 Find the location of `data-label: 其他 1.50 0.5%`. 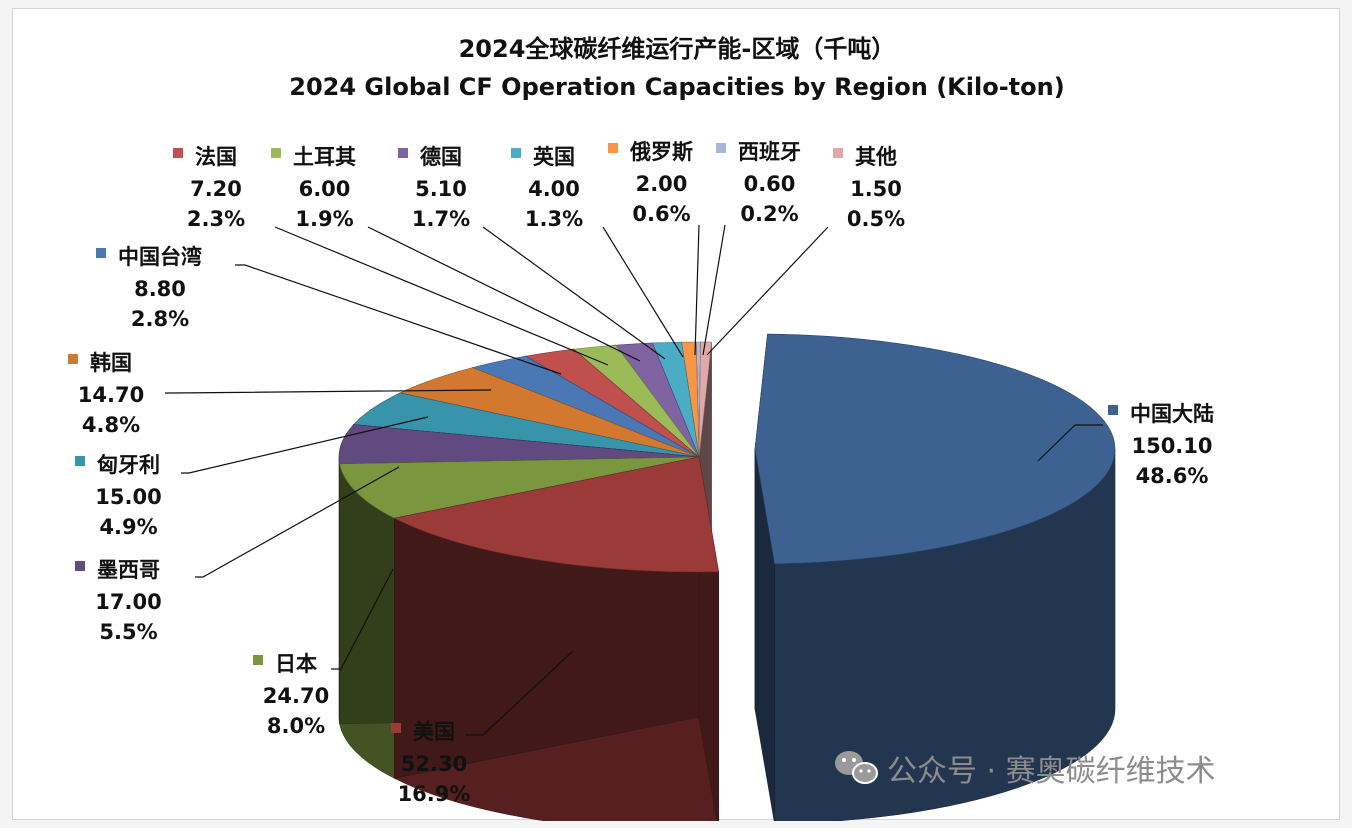

data-label: 其他 1.50 0.5% is located at coordinates (869, 188).